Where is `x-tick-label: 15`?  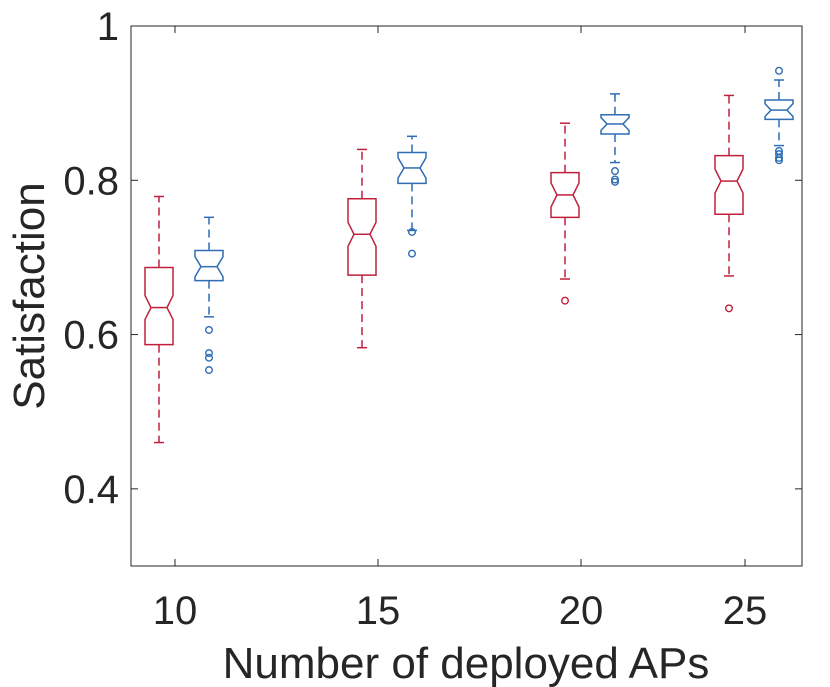 x-tick-label: 15 is located at coordinates (378, 611).